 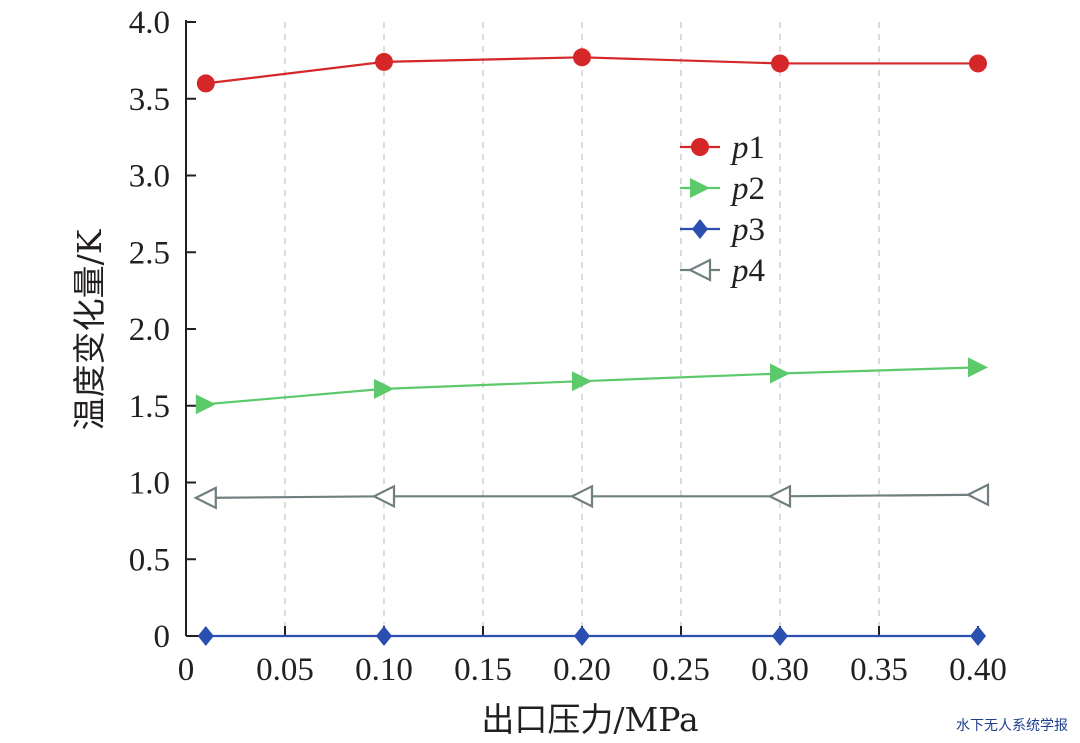 What do you see at coordinates (780, 670) in the screenshot?
I see `x-tick-label: 0.30` at bounding box center [780, 670].